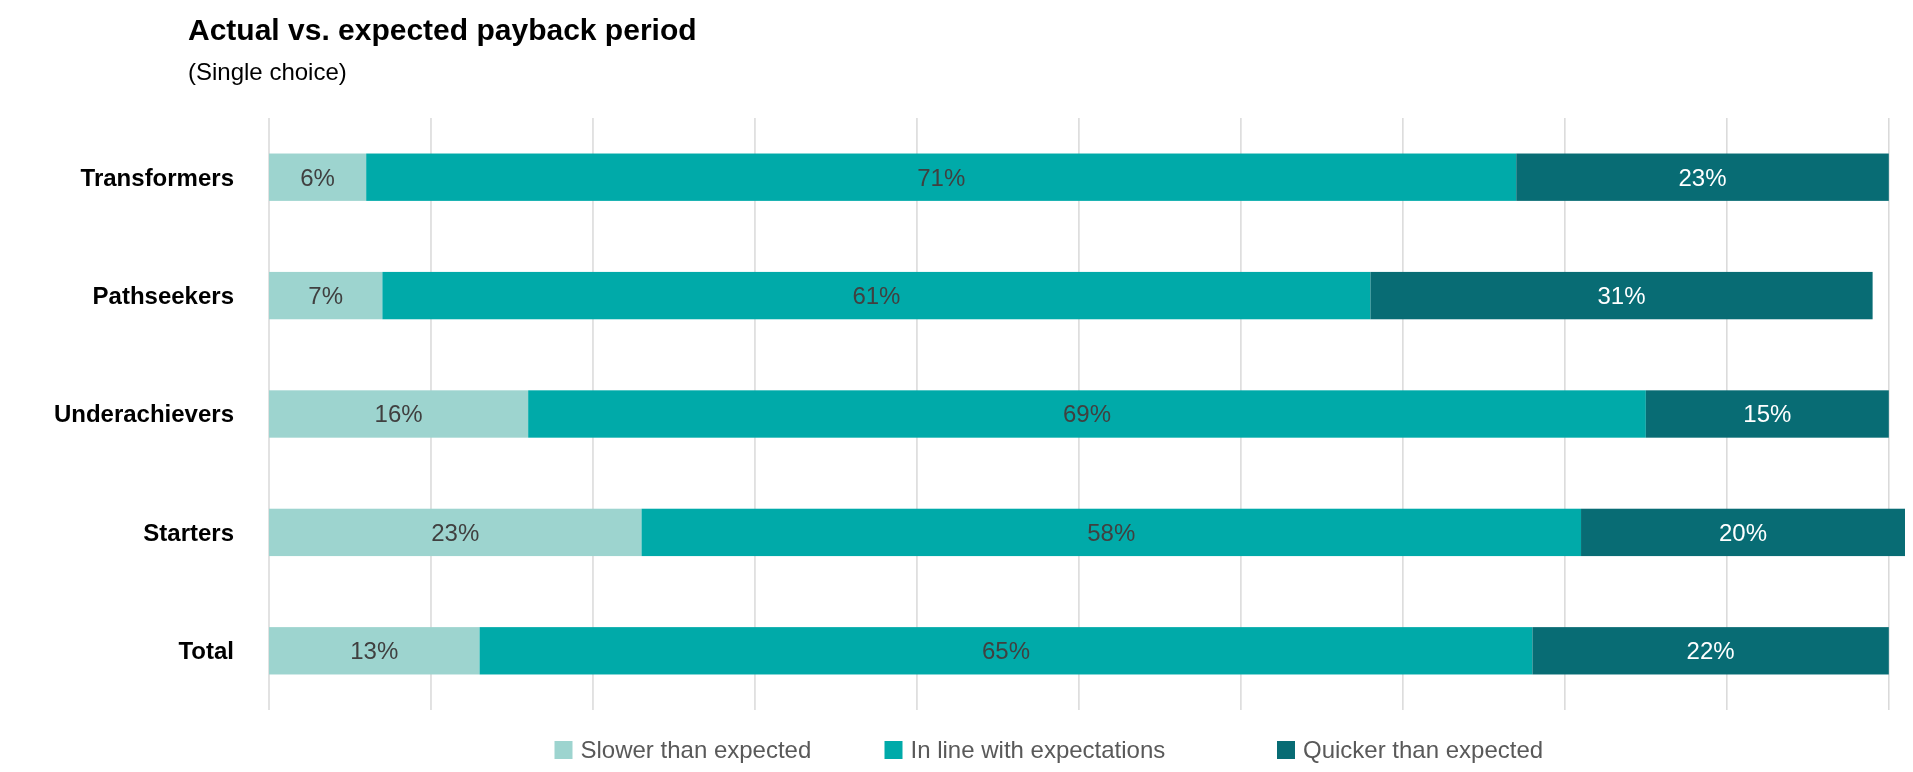  What do you see at coordinates (442, 29) in the screenshot?
I see `chart-title: Actual vs. expected payback period` at bounding box center [442, 29].